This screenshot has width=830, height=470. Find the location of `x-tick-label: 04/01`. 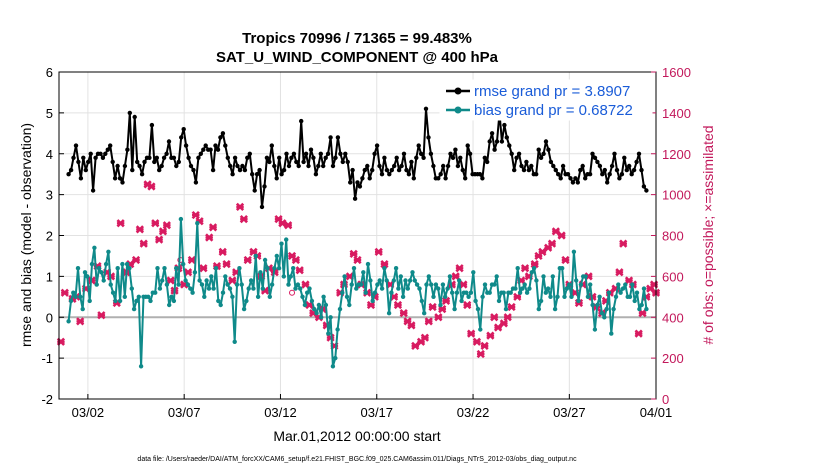

x-tick-label: 04/01 is located at coordinates (656, 412).